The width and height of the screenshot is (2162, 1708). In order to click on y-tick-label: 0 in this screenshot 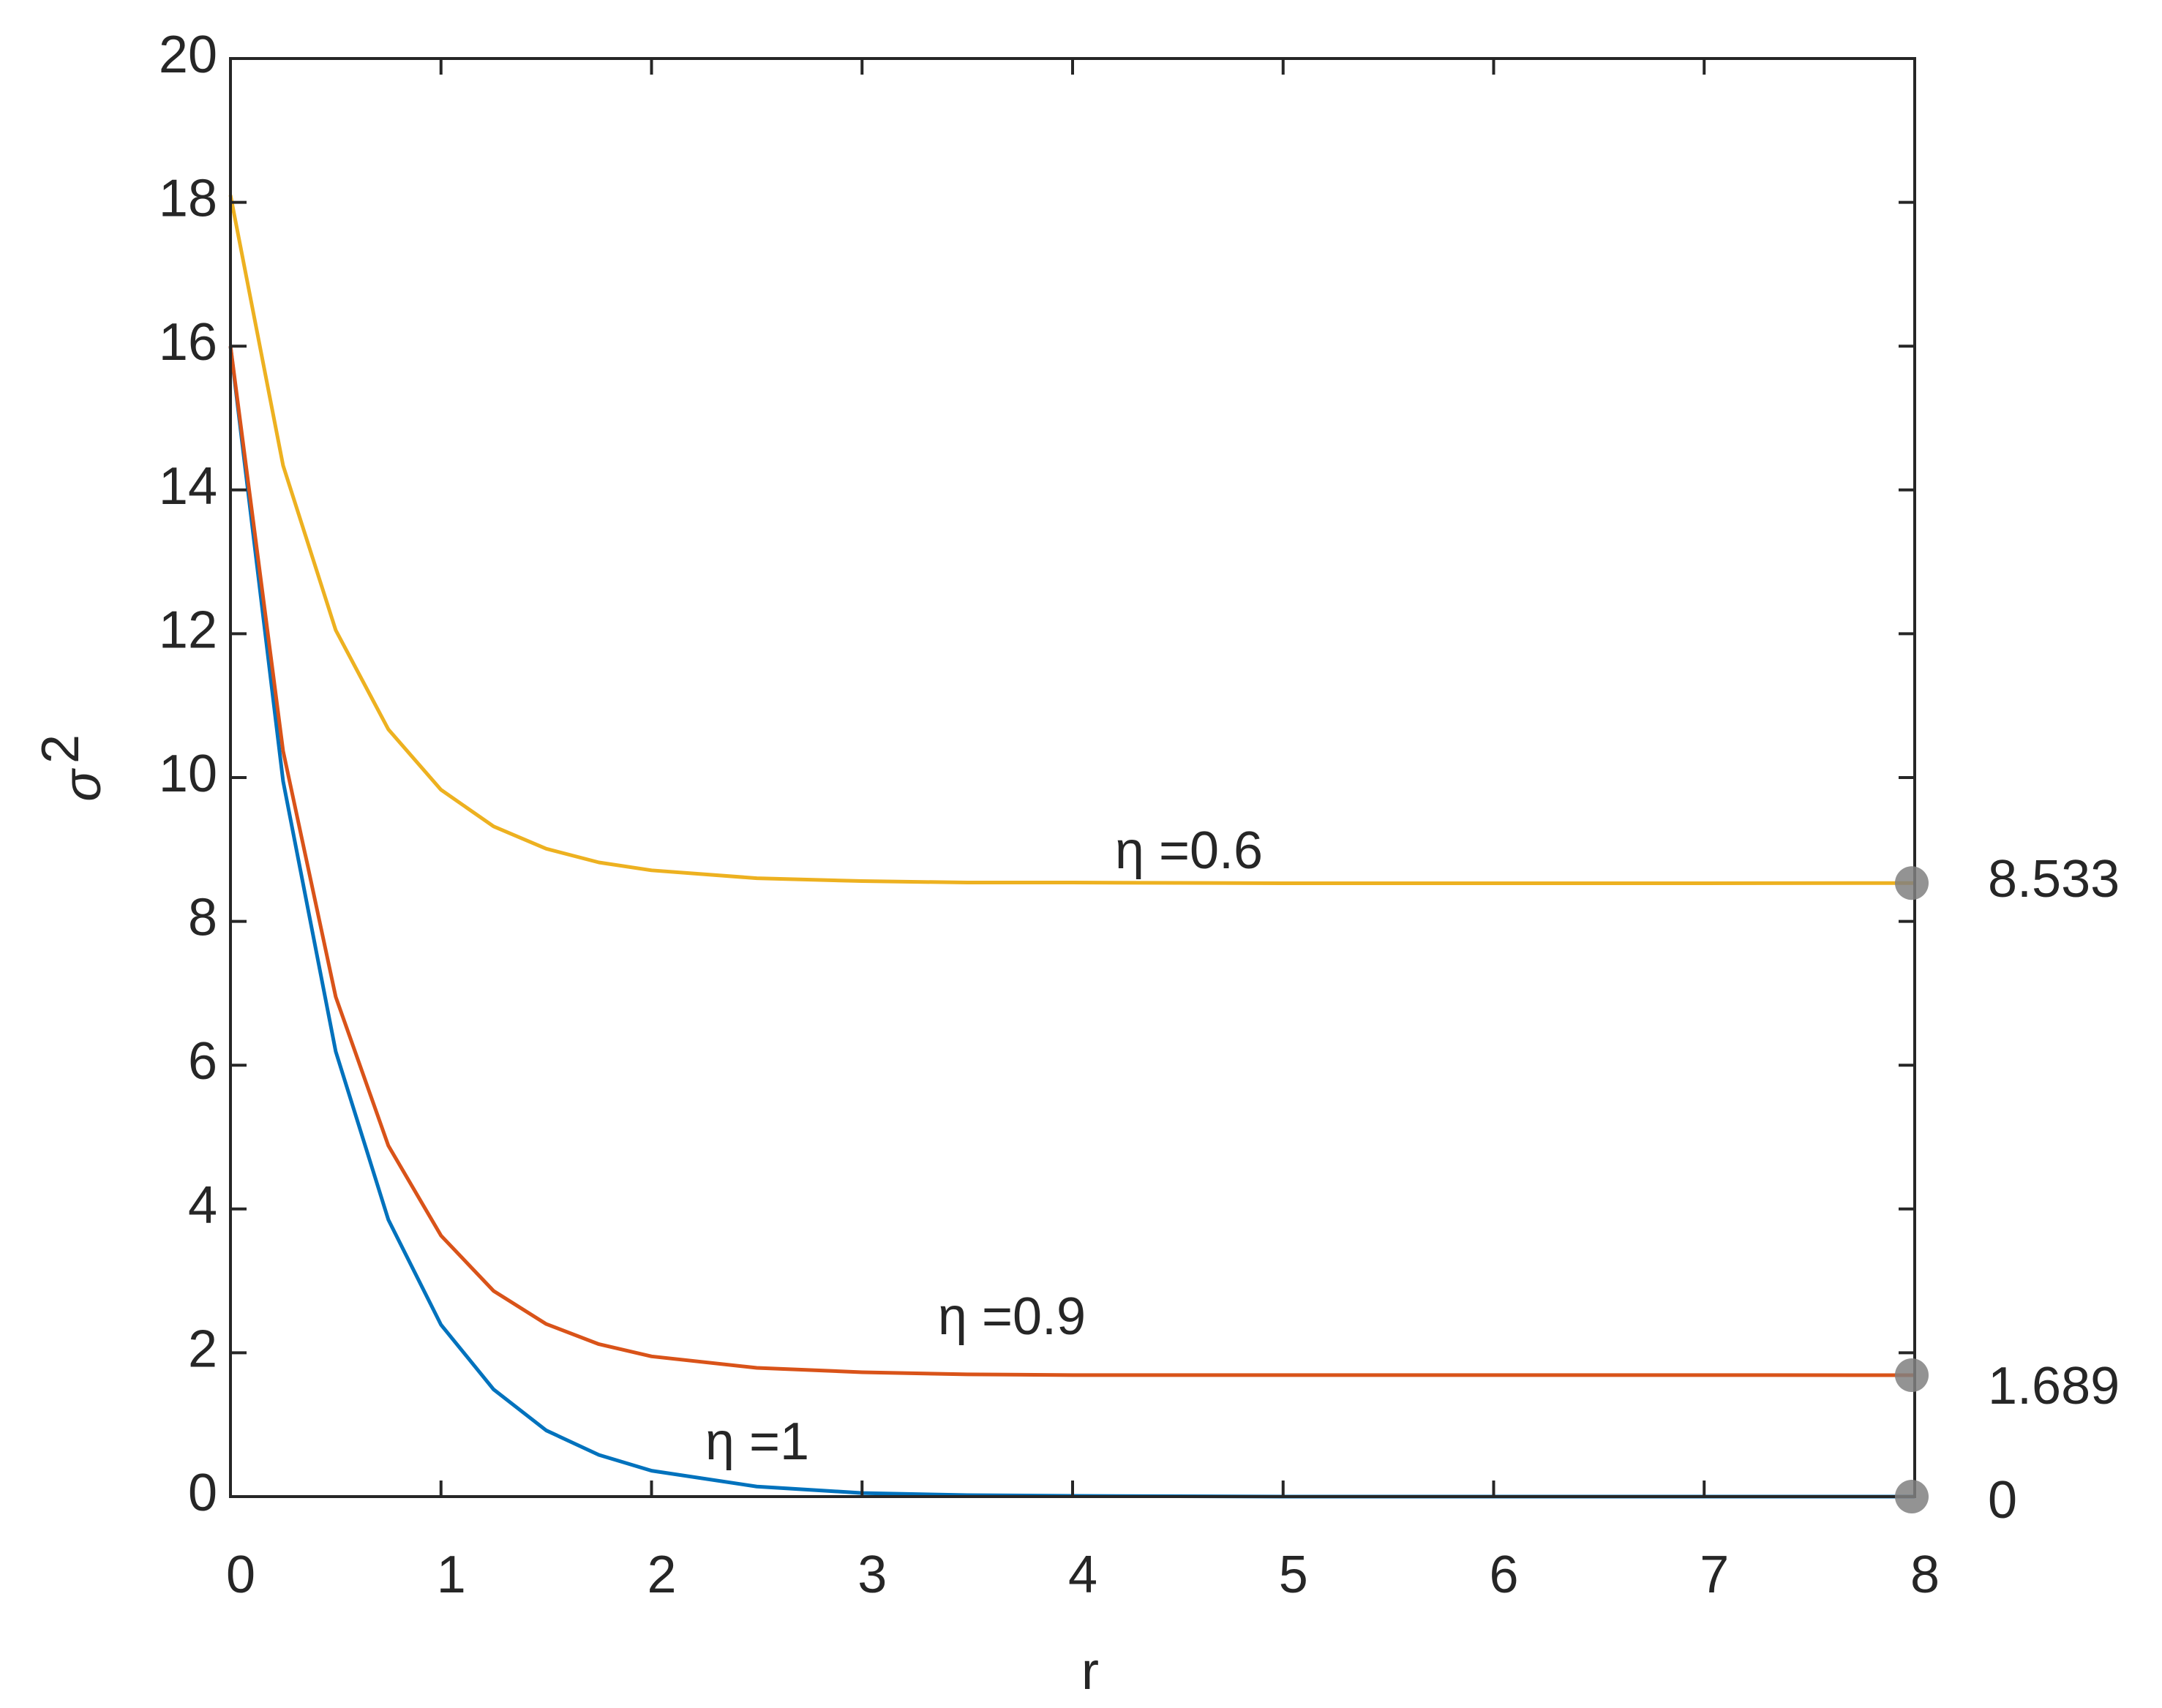, I will do `click(202, 1493)`.